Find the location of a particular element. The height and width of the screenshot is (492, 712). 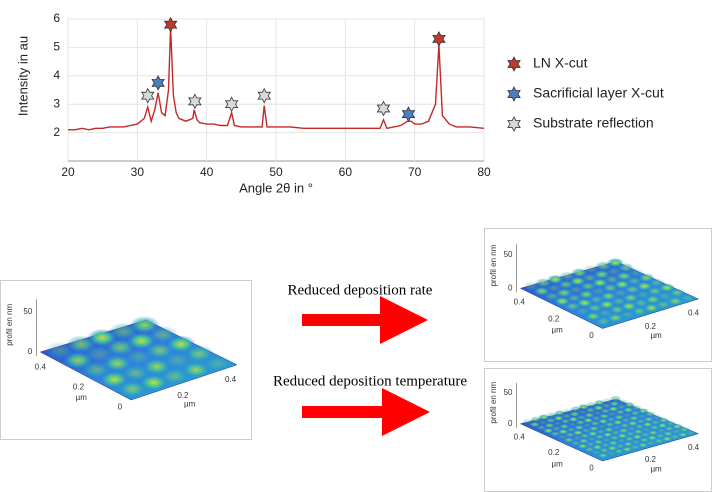

x-tick-label: 70 is located at coordinates (415, 172).